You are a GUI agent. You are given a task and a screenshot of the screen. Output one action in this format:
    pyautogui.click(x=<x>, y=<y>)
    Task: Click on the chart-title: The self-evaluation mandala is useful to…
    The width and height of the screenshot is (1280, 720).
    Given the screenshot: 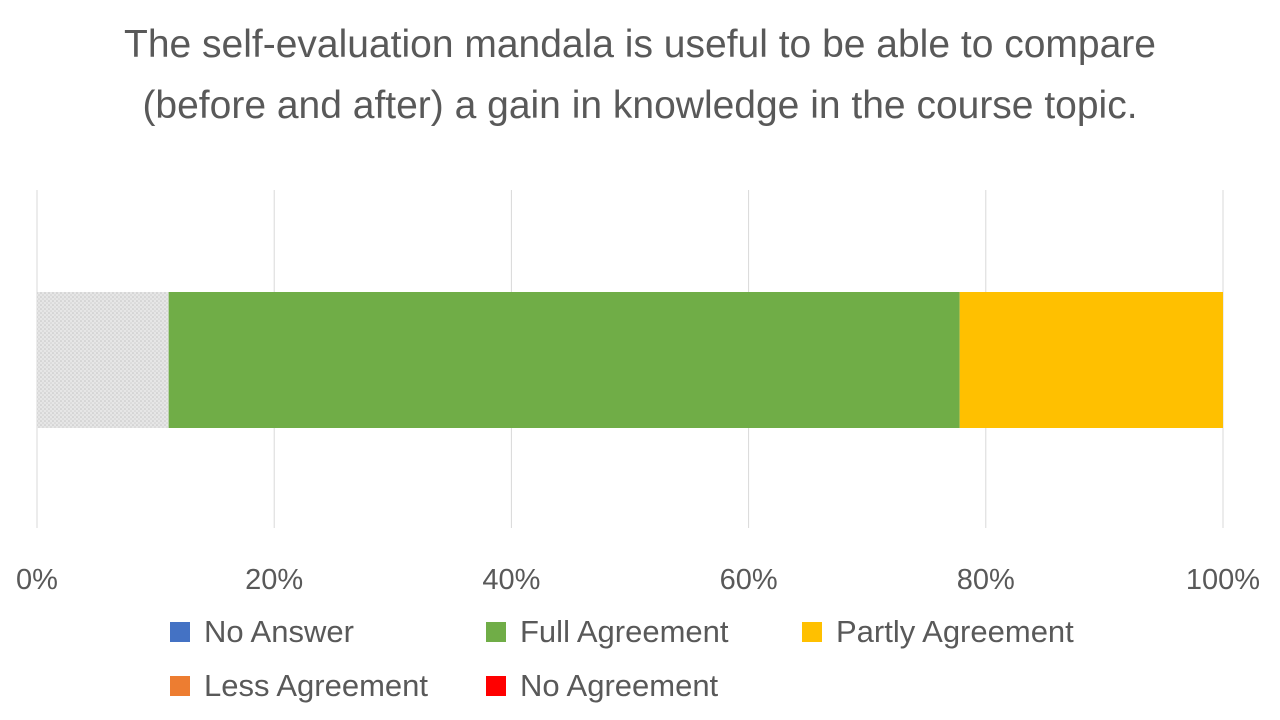 What is the action you would take?
    pyautogui.click(x=640, y=75)
    